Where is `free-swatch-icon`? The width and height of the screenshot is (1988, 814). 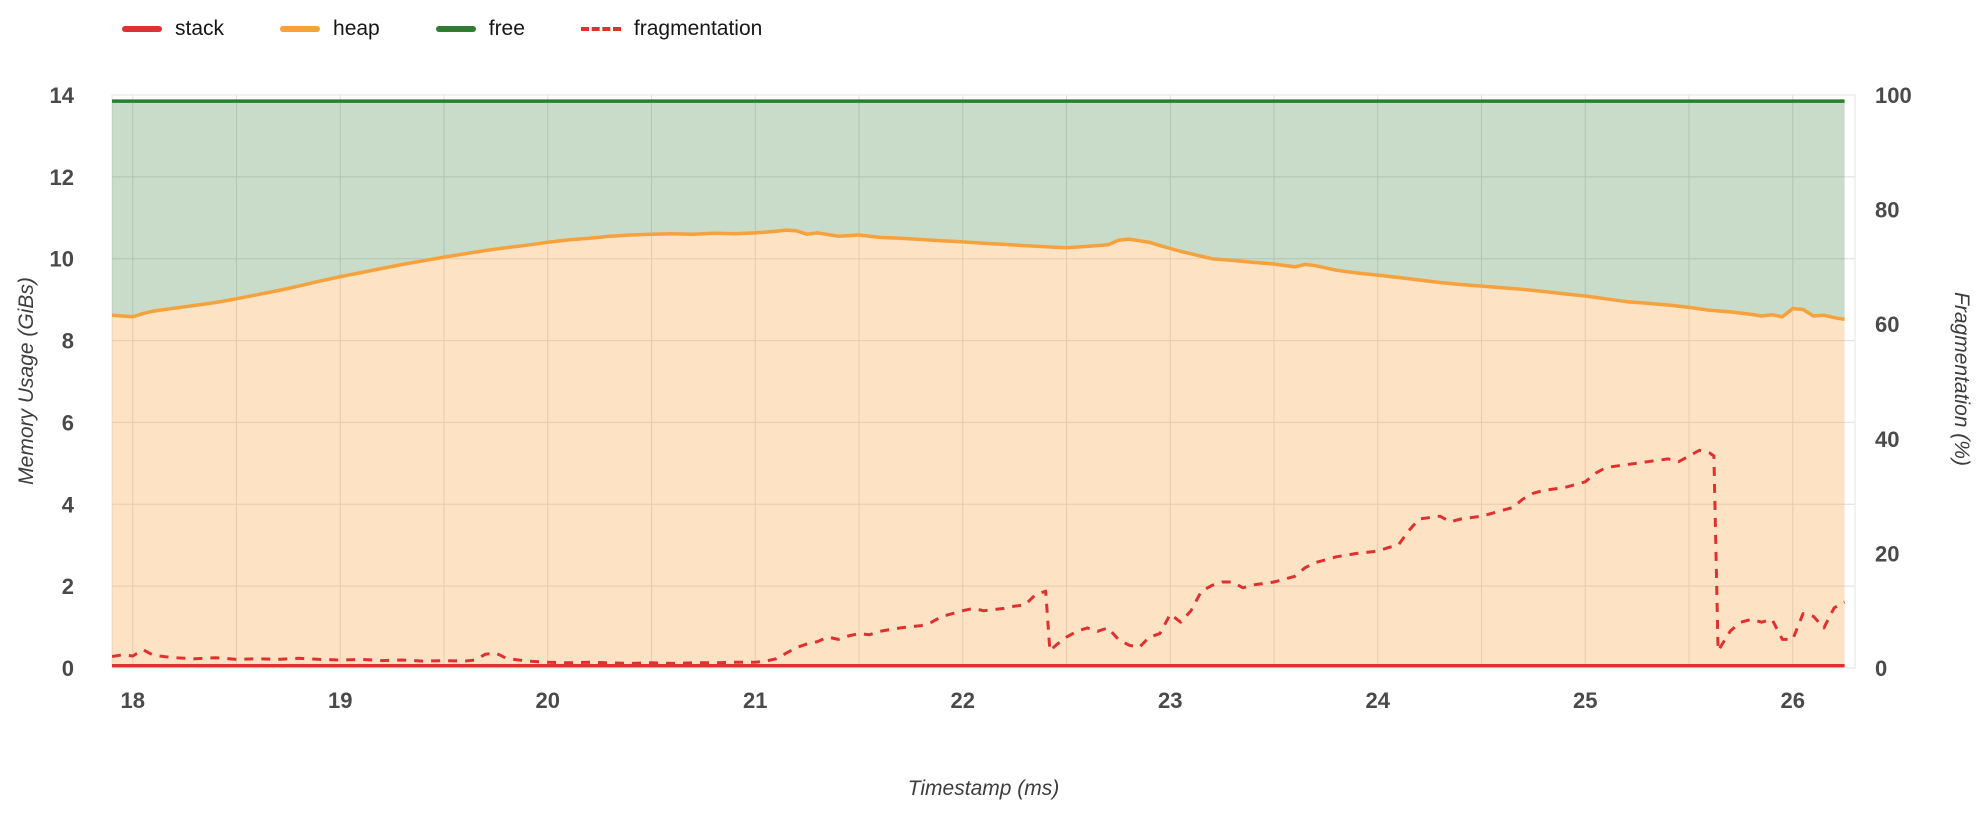 free-swatch-icon is located at coordinates (455, 28).